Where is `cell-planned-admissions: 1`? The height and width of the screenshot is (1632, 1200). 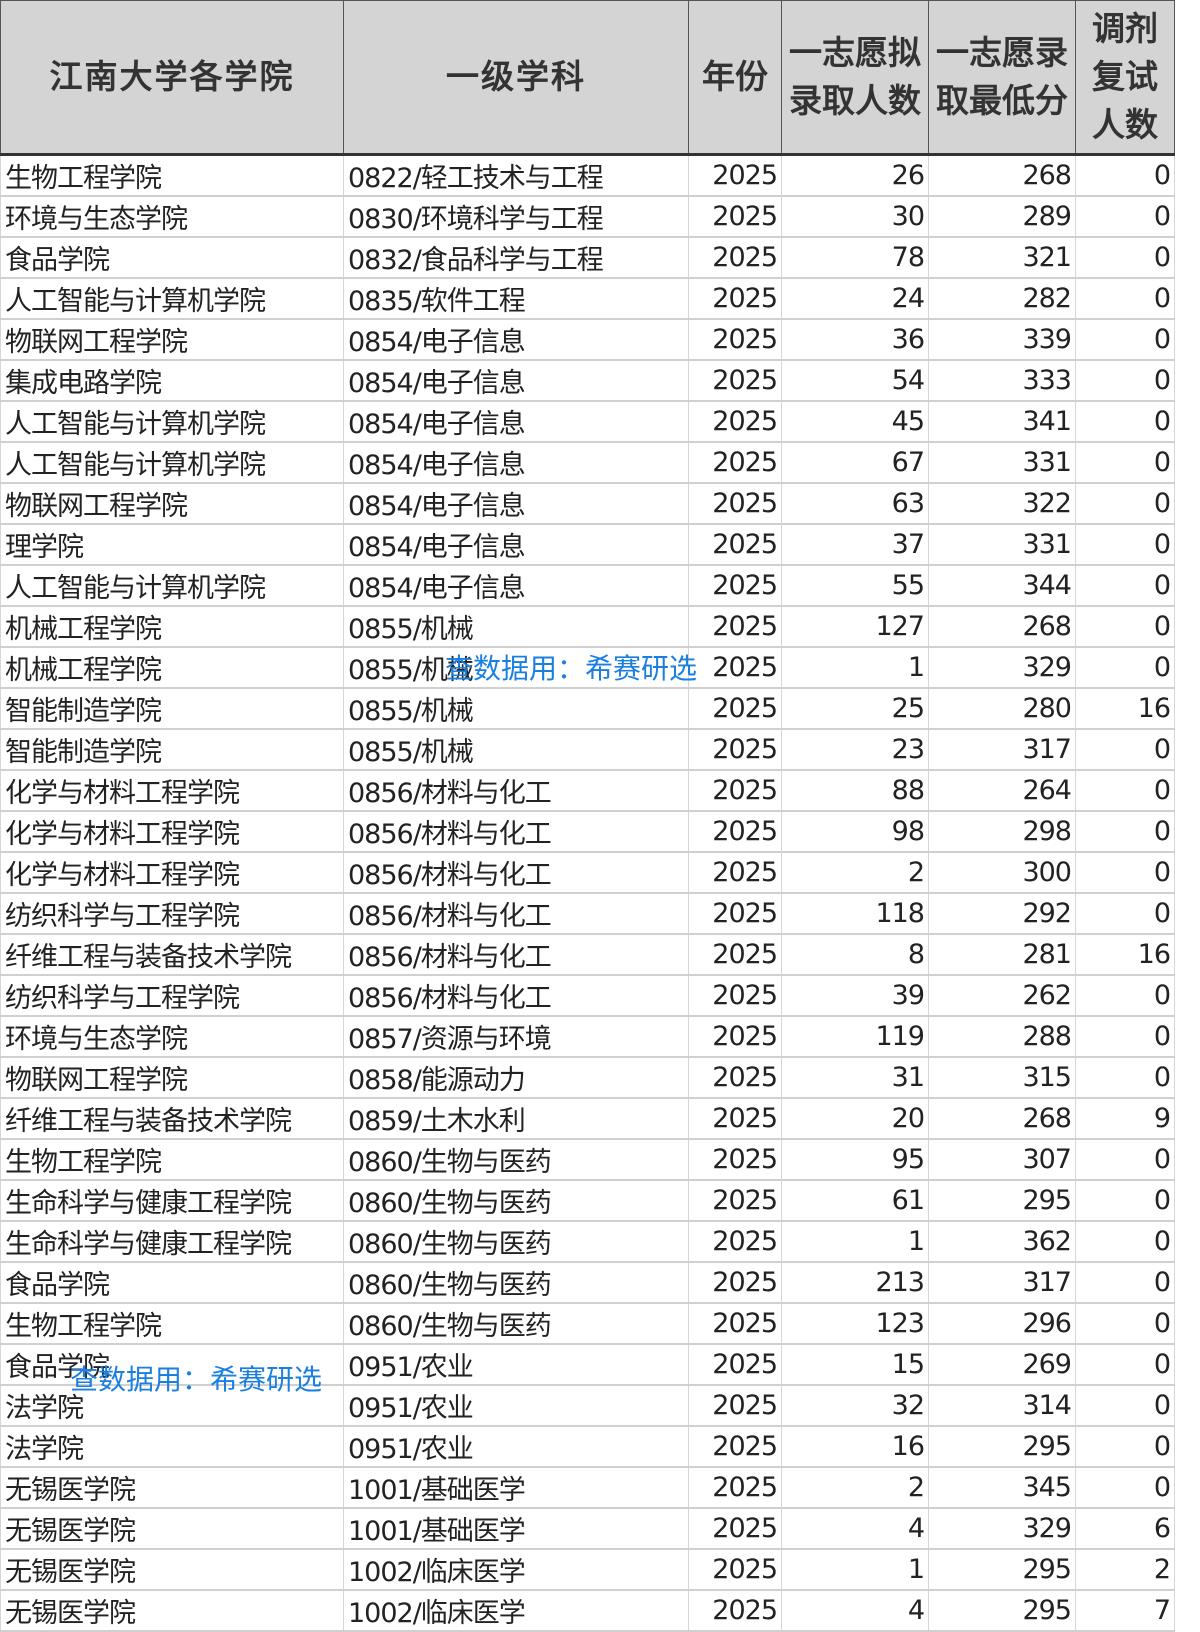 cell-planned-admissions: 1 is located at coordinates (855, 1241).